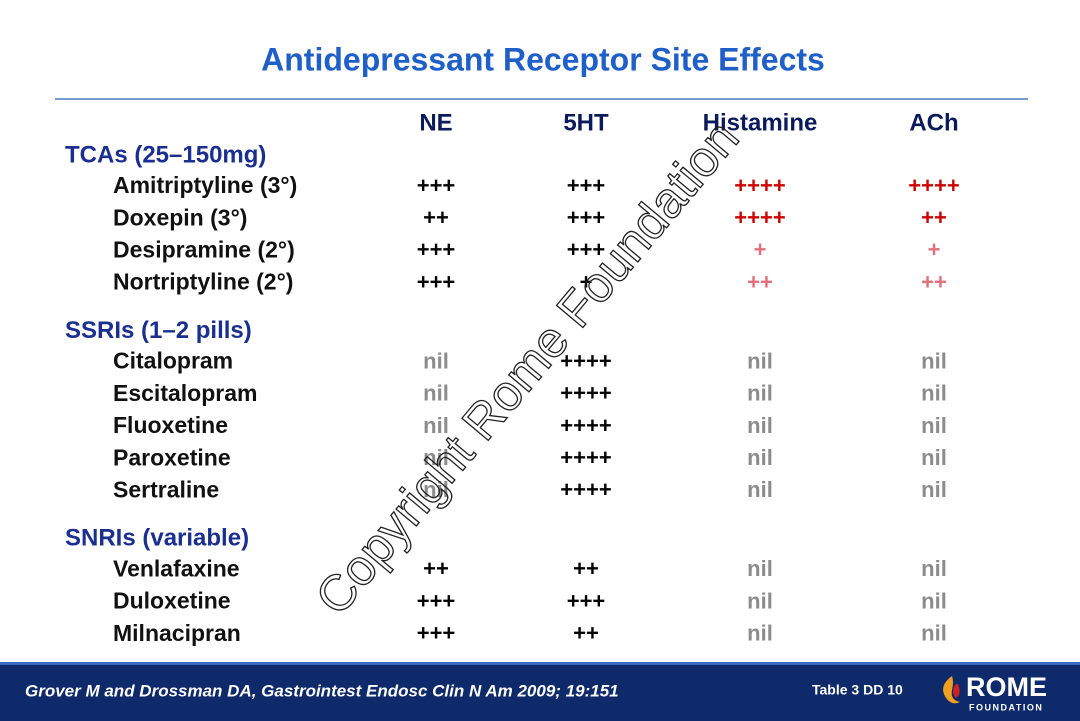 Image resolution: width=1080 pixels, height=721 pixels. I want to click on column-header: NE, so click(435, 122).